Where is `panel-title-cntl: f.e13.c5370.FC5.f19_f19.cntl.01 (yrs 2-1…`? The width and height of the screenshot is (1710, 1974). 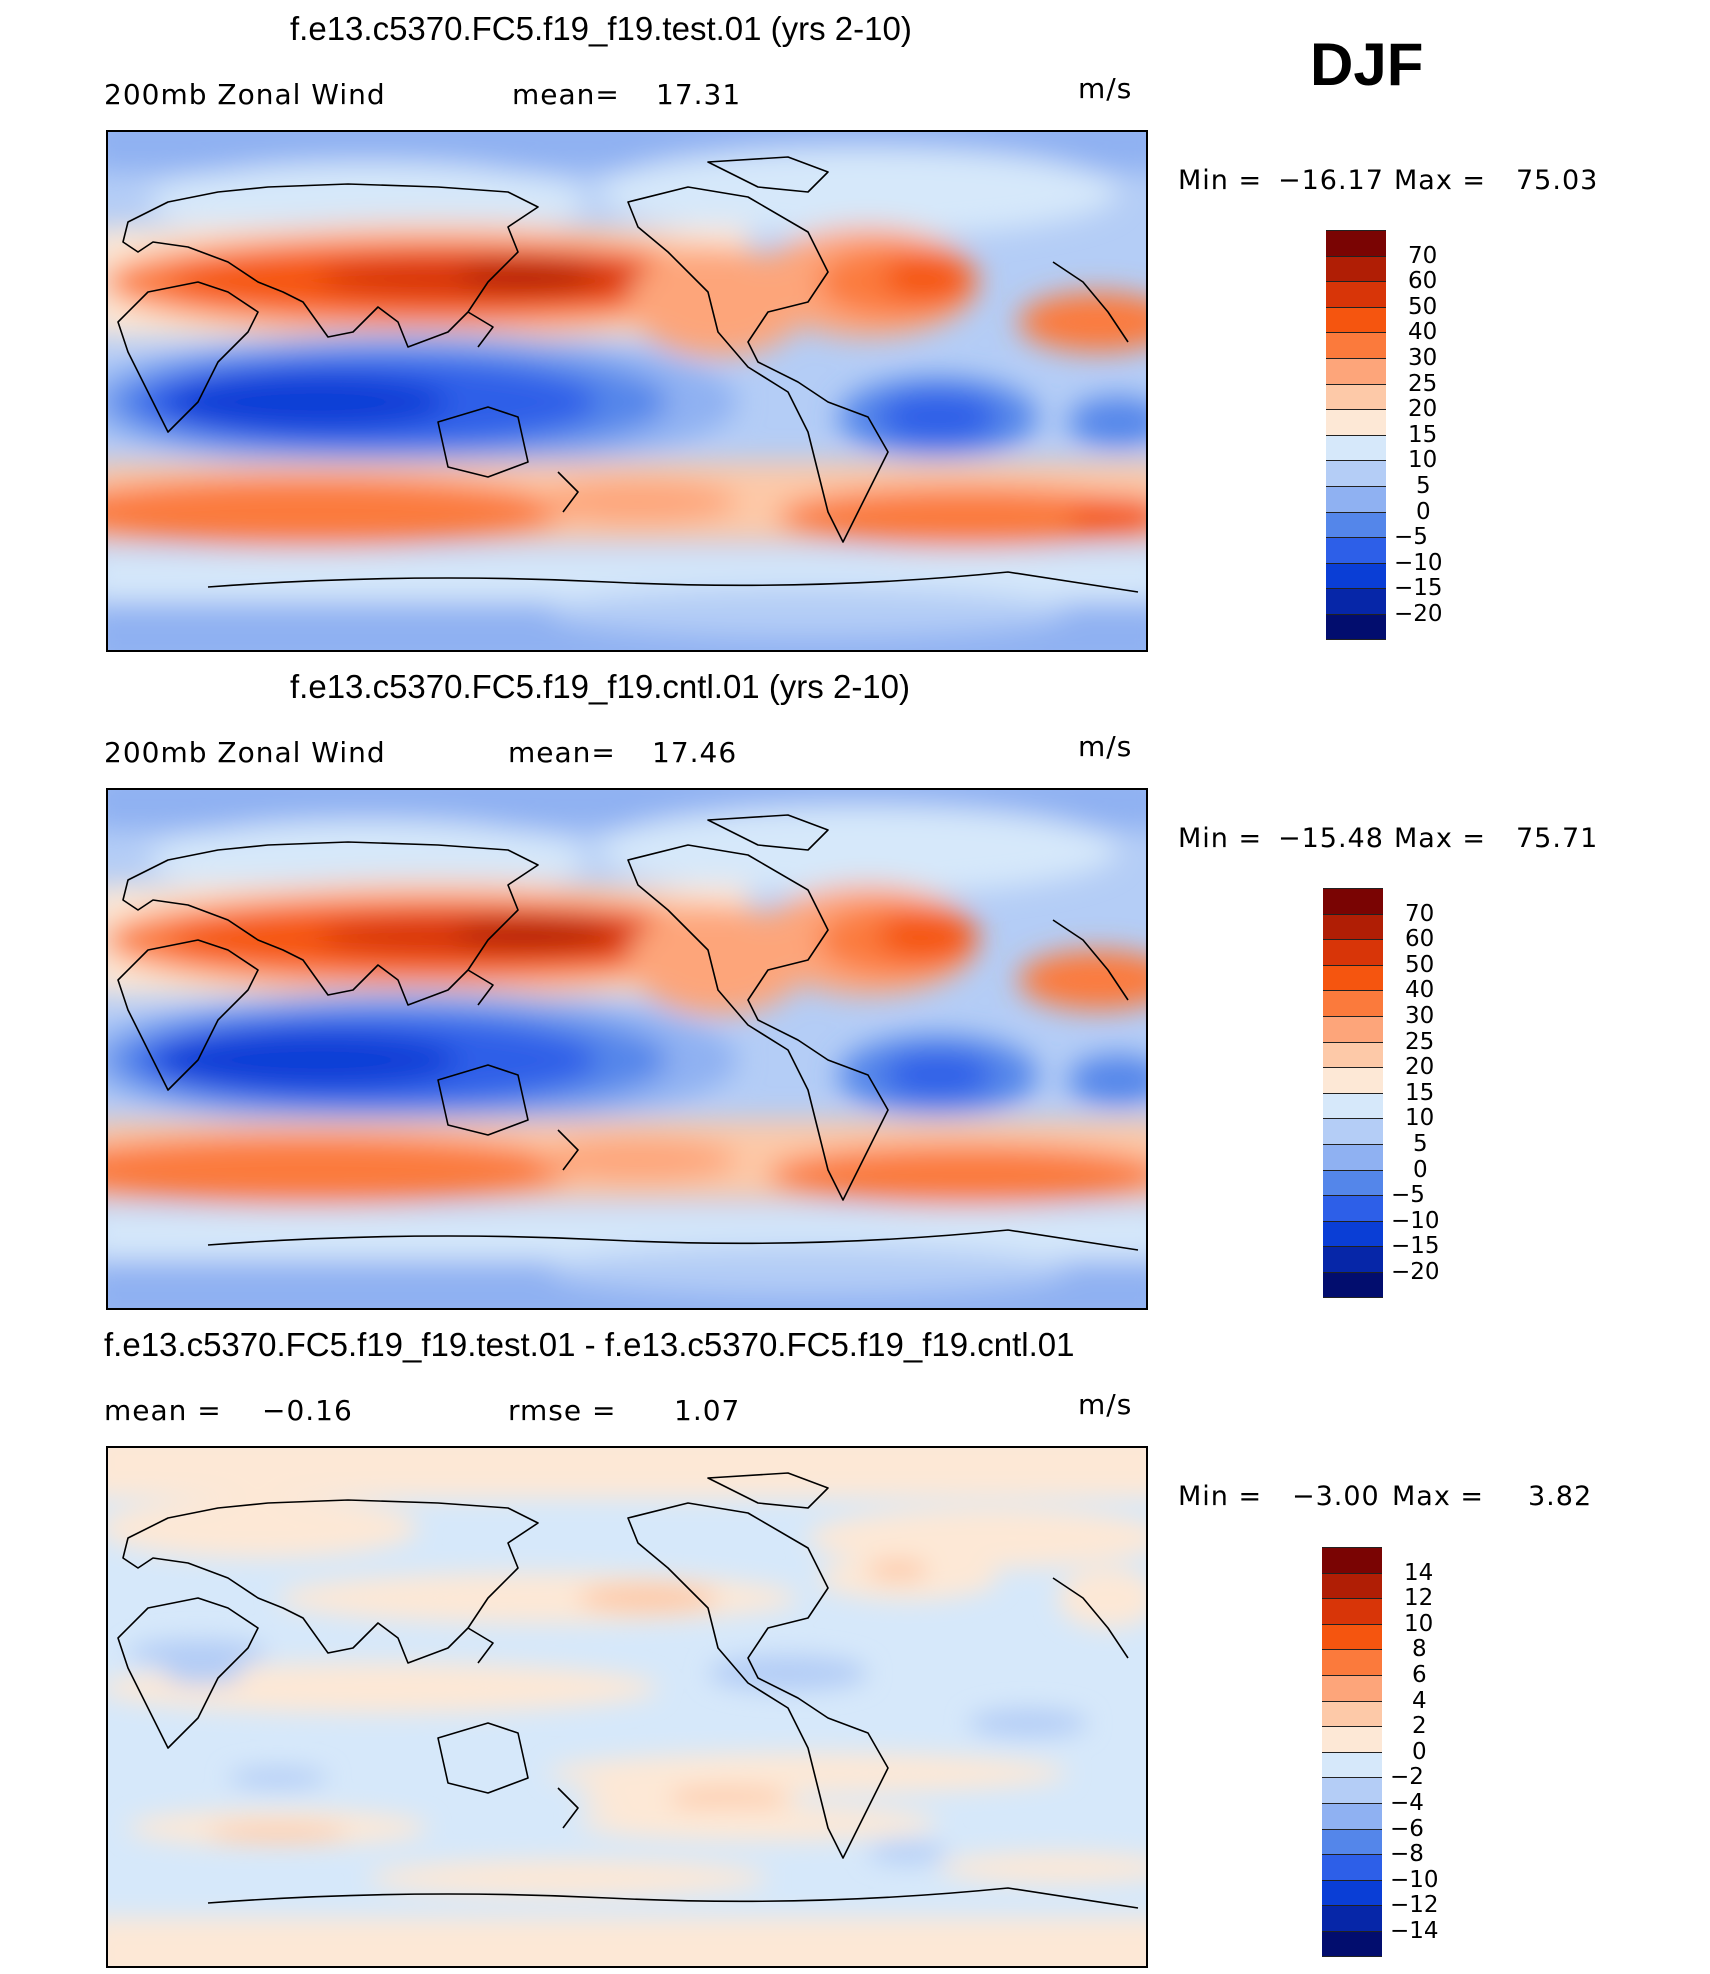
panel-title-cntl: f.e13.c5370.FC5.f19_f19.cntl.01 (yrs 2-1… is located at coordinates (600, 686).